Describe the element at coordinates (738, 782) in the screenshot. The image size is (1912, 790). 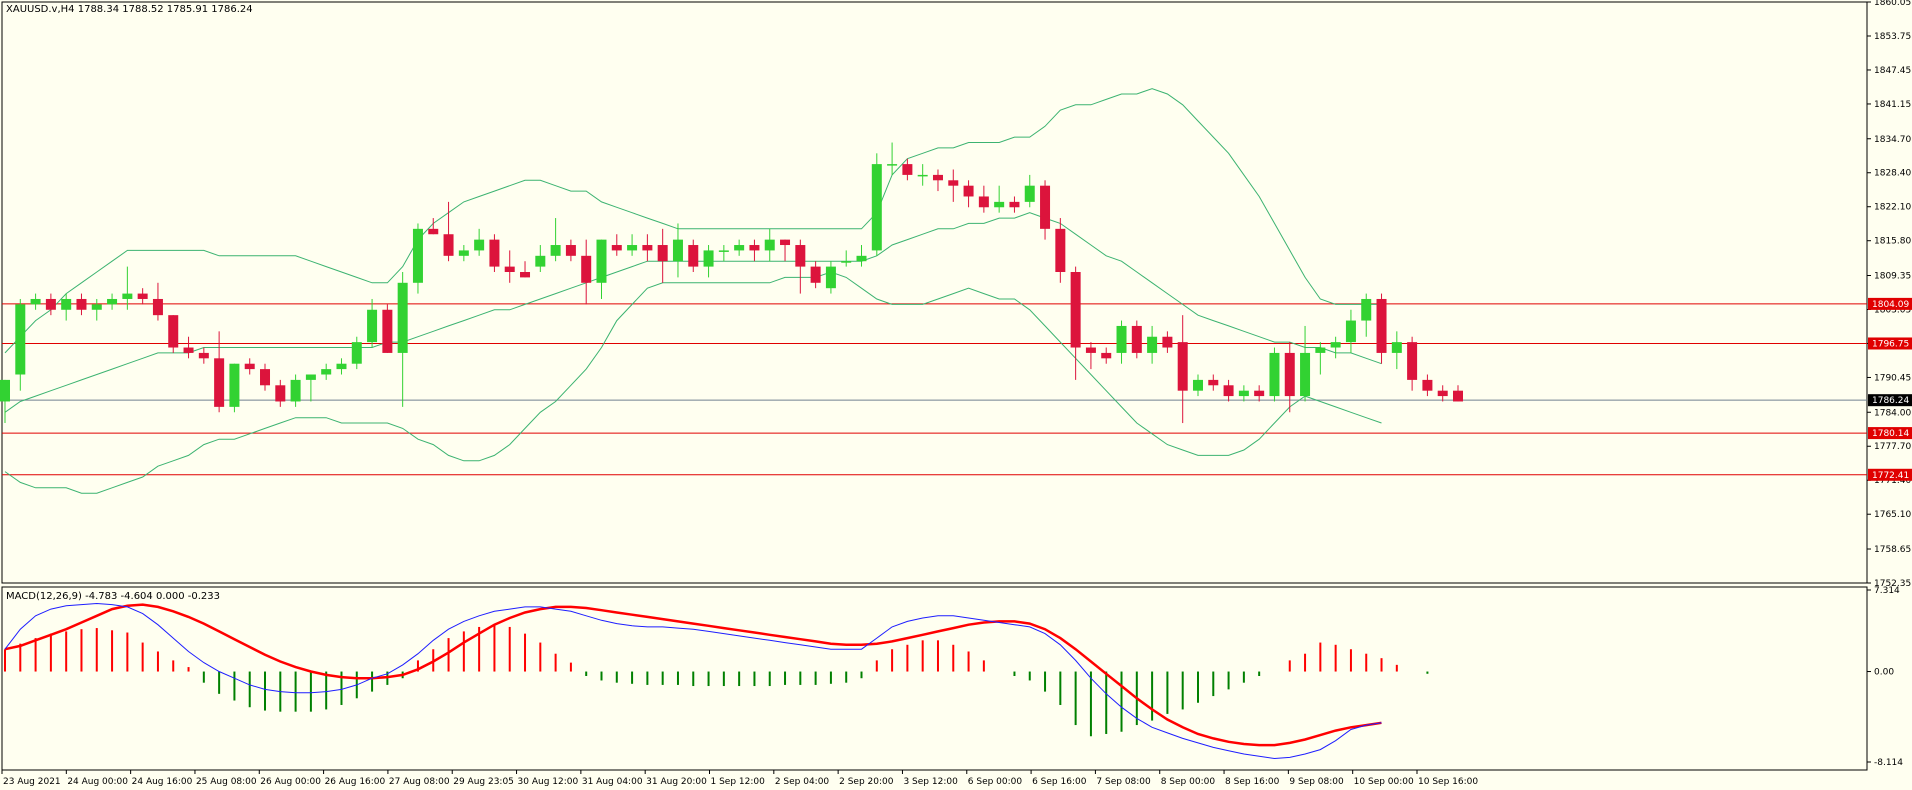
I see `time-tick-label: 1 Sep 12:00` at that location.